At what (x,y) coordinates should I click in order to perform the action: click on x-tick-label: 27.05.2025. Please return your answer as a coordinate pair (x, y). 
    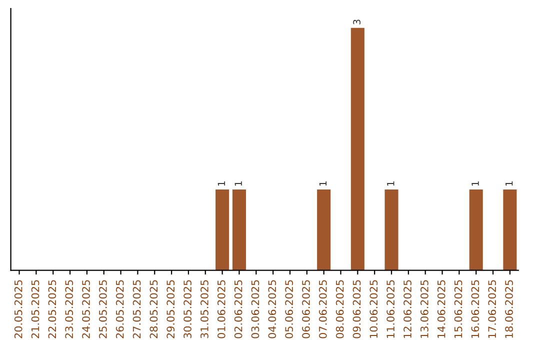
    Looking at the image, I should click on (136, 309).